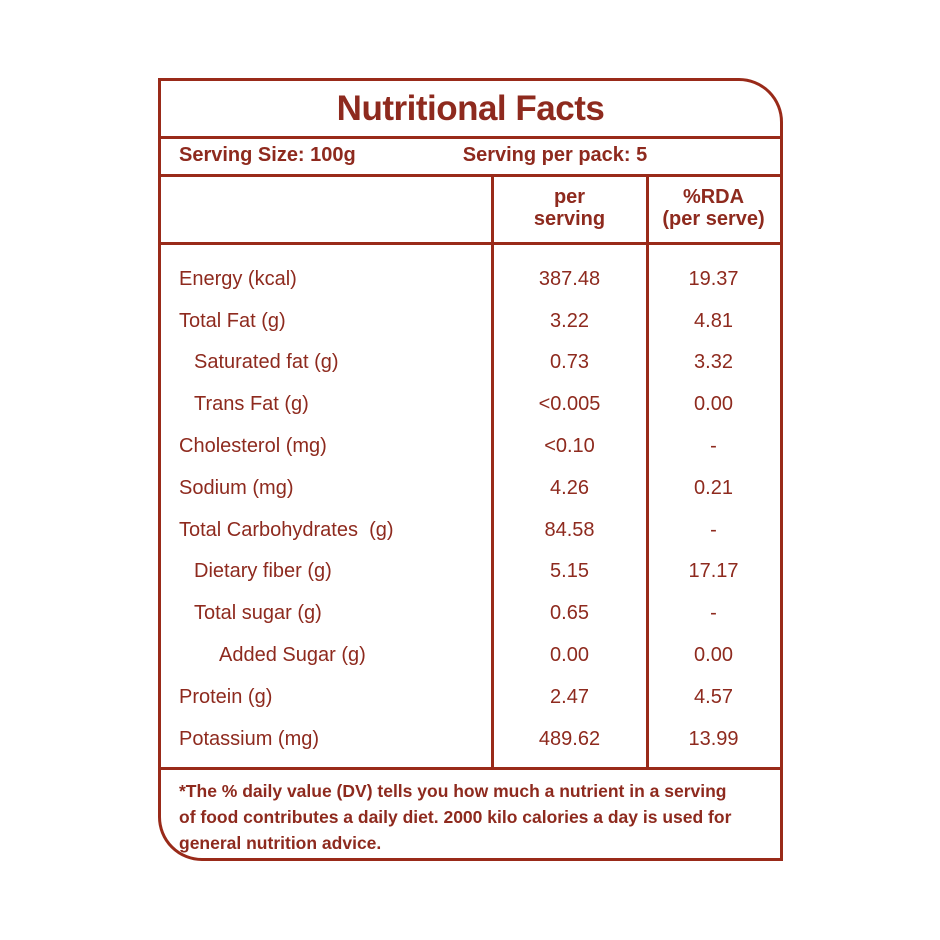  I want to click on column-header-row: per serving %RDA (per serve), so click(470, 208).